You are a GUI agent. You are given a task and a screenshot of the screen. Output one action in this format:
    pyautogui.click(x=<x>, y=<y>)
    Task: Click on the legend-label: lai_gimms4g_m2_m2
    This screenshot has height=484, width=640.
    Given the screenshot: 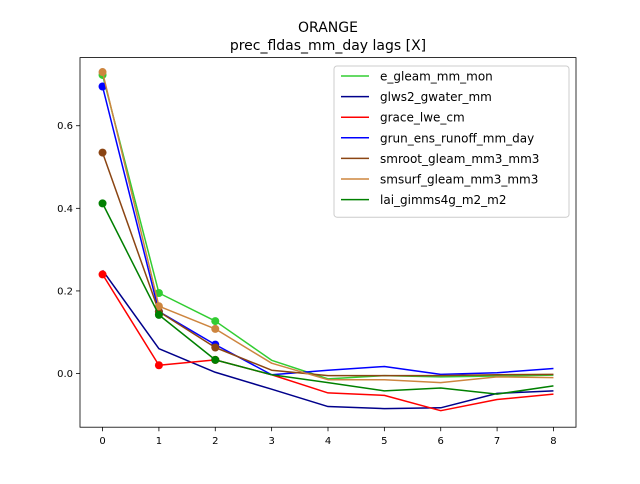 What is the action you would take?
    pyautogui.click(x=443, y=200)
    